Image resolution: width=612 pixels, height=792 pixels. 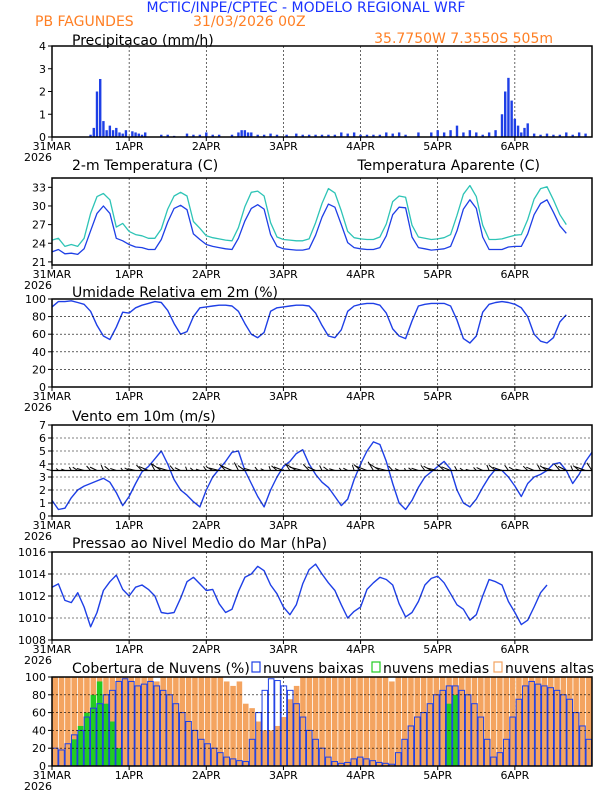 What do you see at coordinates (143, 41) in the screenshot?
I see `precip-title: Precipitacao (mm/h)` at bounding box center [143, 41].